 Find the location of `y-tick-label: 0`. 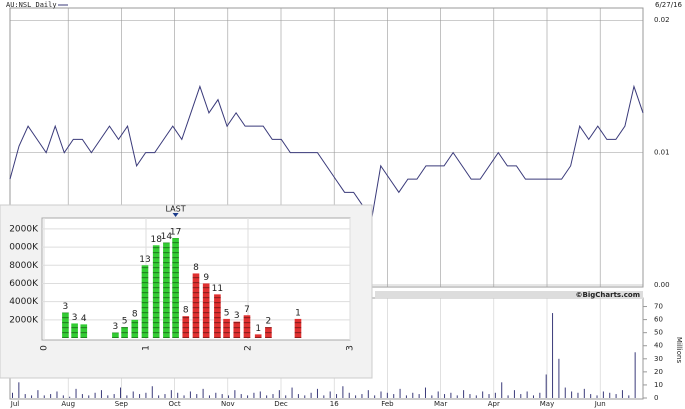

y-tick-label: 0 is located at coordinates (656, 398).